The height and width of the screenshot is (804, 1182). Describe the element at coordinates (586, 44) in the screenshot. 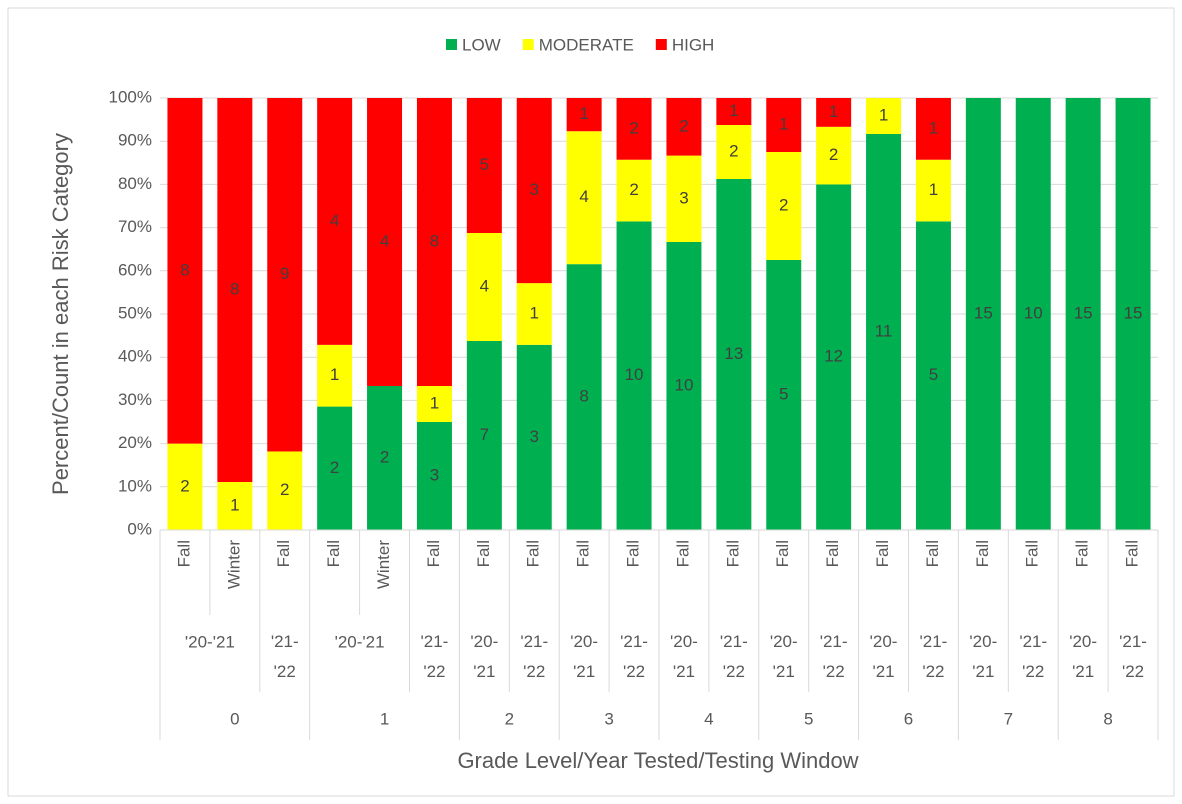

I see `legend-label: MODERATE` at that location.